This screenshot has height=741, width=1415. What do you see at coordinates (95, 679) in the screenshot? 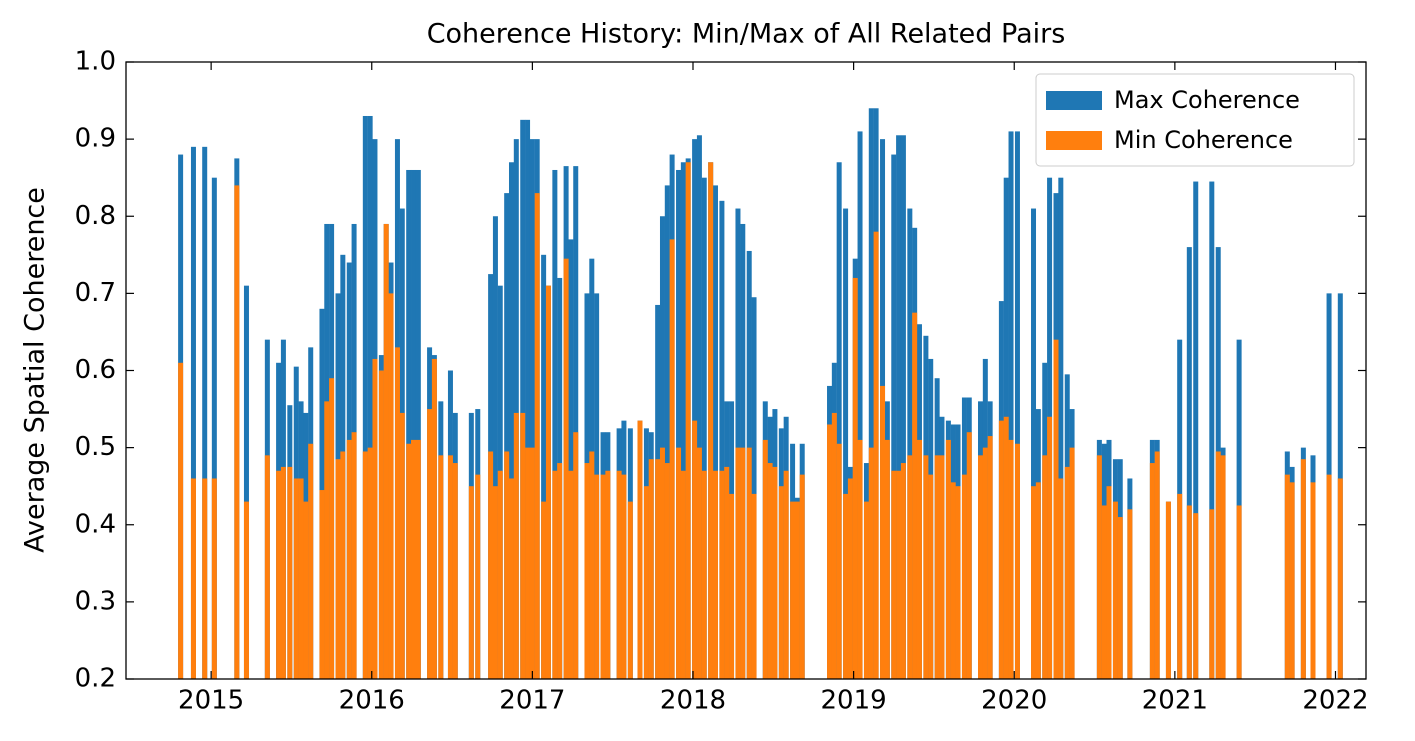
I see `y-tick-label: 0.2` at bounding box center [95, 679].